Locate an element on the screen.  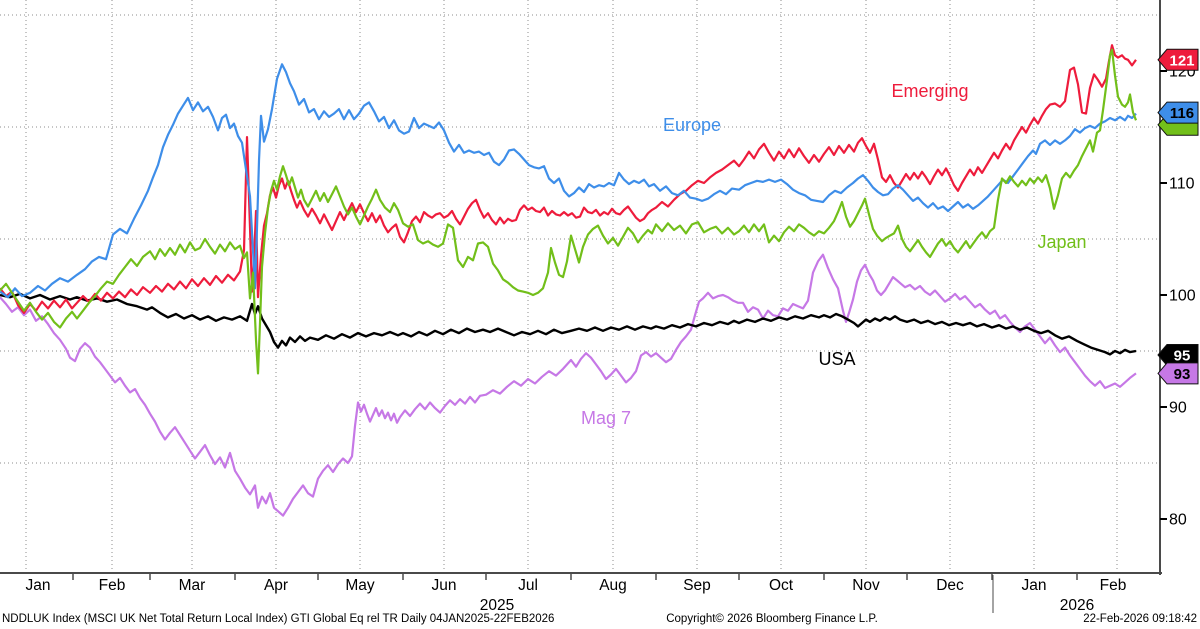
y-axis-tick-label: 100 is located at coordinates (1182, 296).